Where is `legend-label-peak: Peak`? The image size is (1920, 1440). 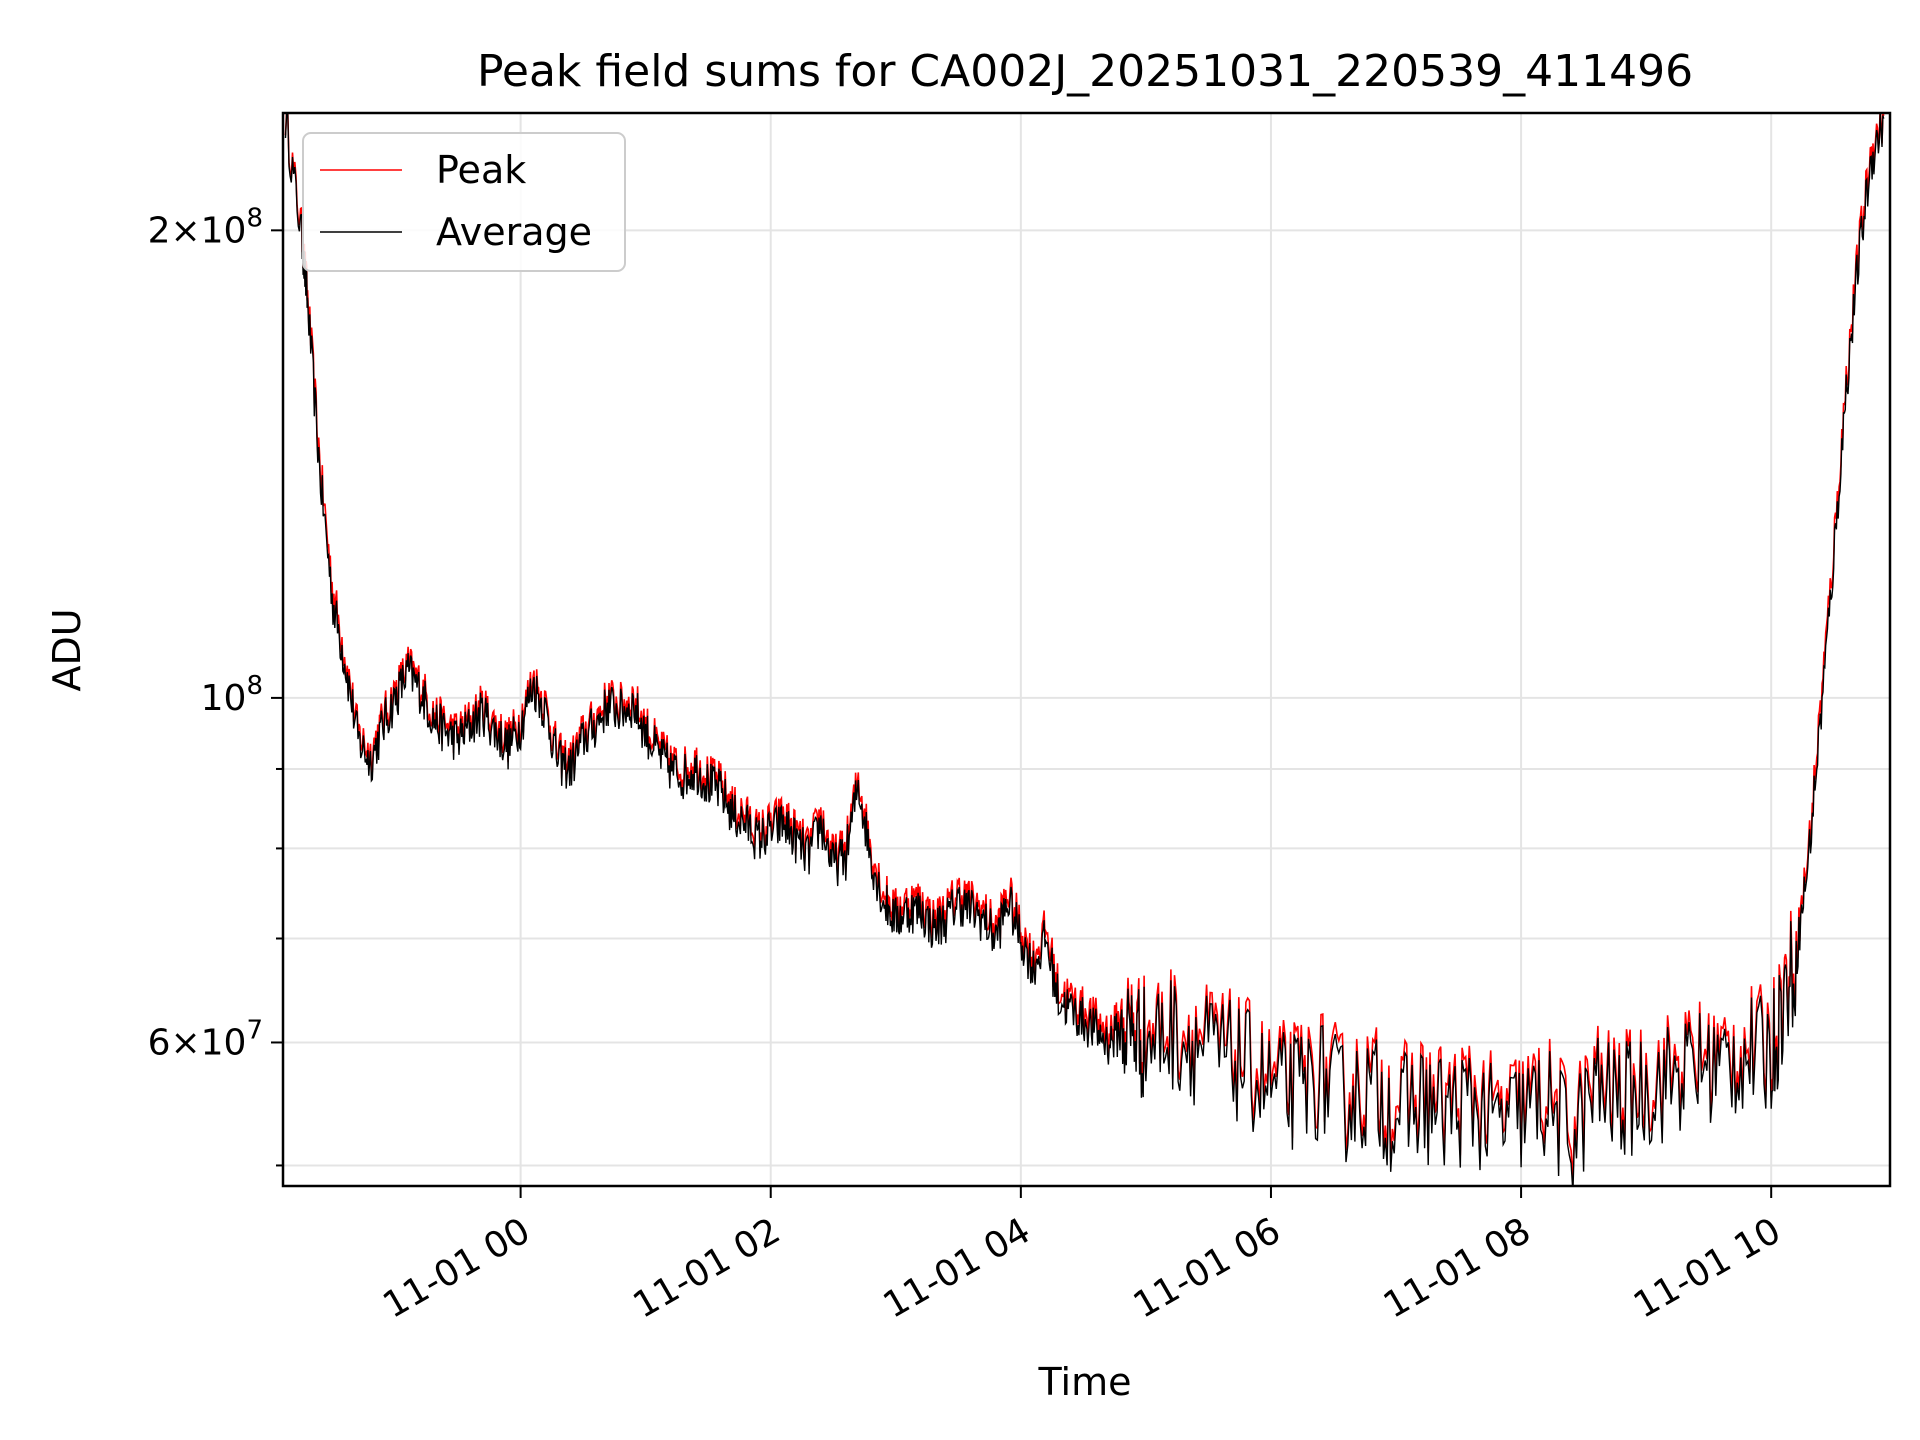
legend-label-peak: Peak is located at coordinates (481, 170).